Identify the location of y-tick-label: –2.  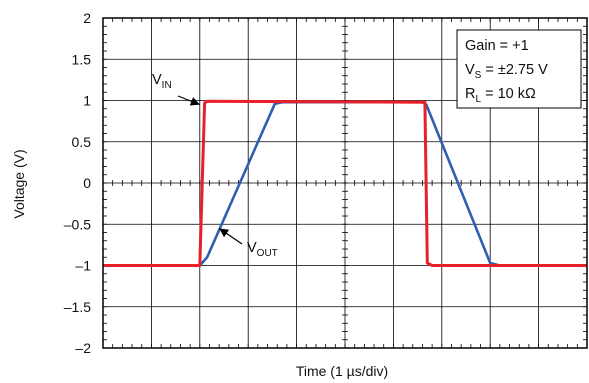
(83, 348).